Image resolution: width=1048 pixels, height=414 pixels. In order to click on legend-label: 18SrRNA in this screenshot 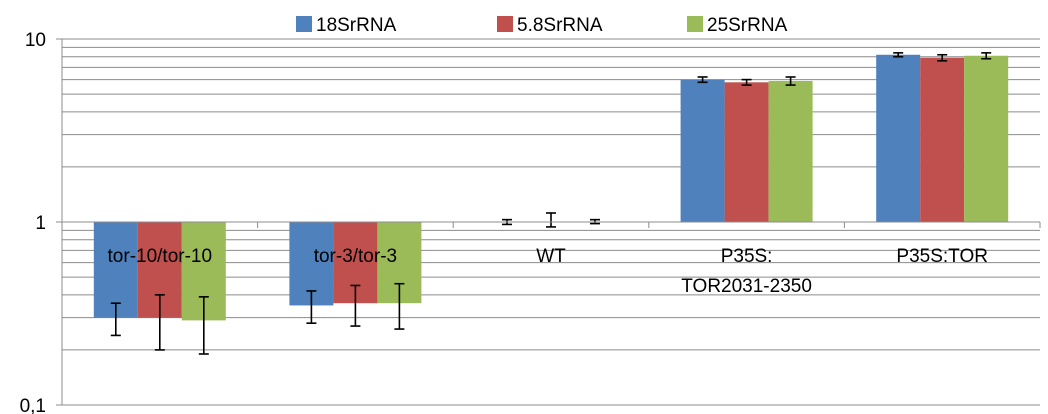, I will do `click(356, 25)`.